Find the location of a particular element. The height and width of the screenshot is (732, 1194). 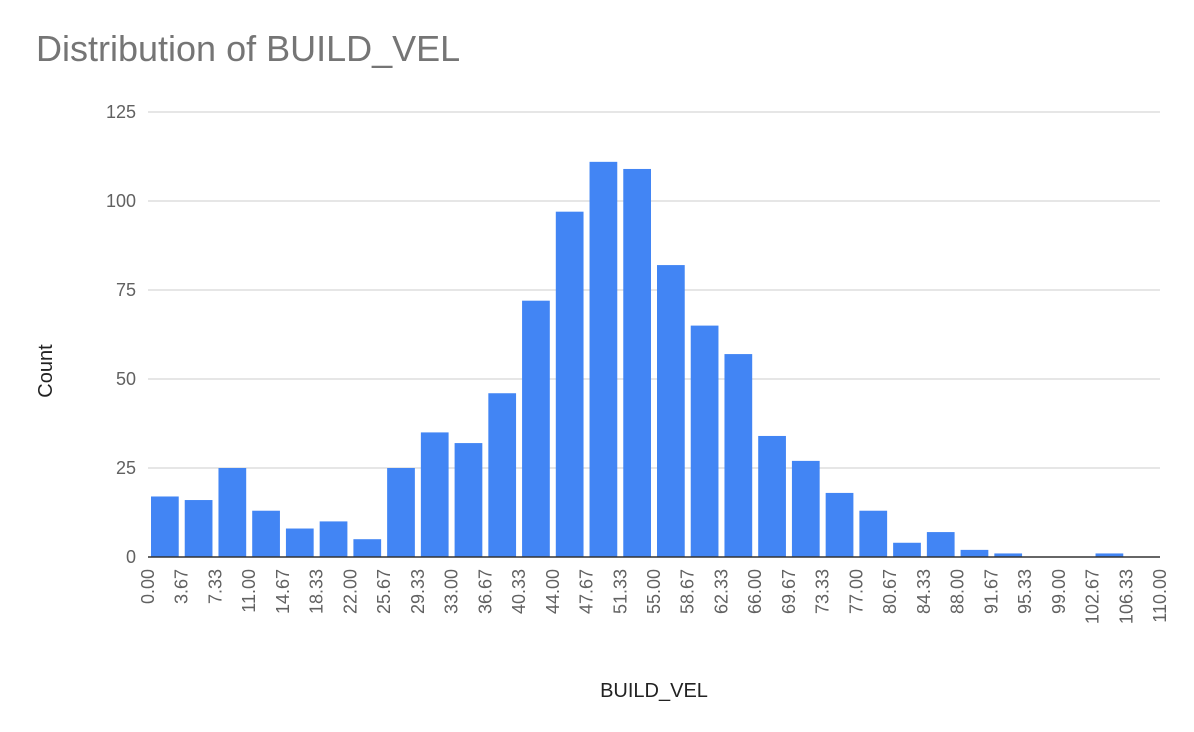

y-tick-label: 75 is located at coordinates (126, 290).